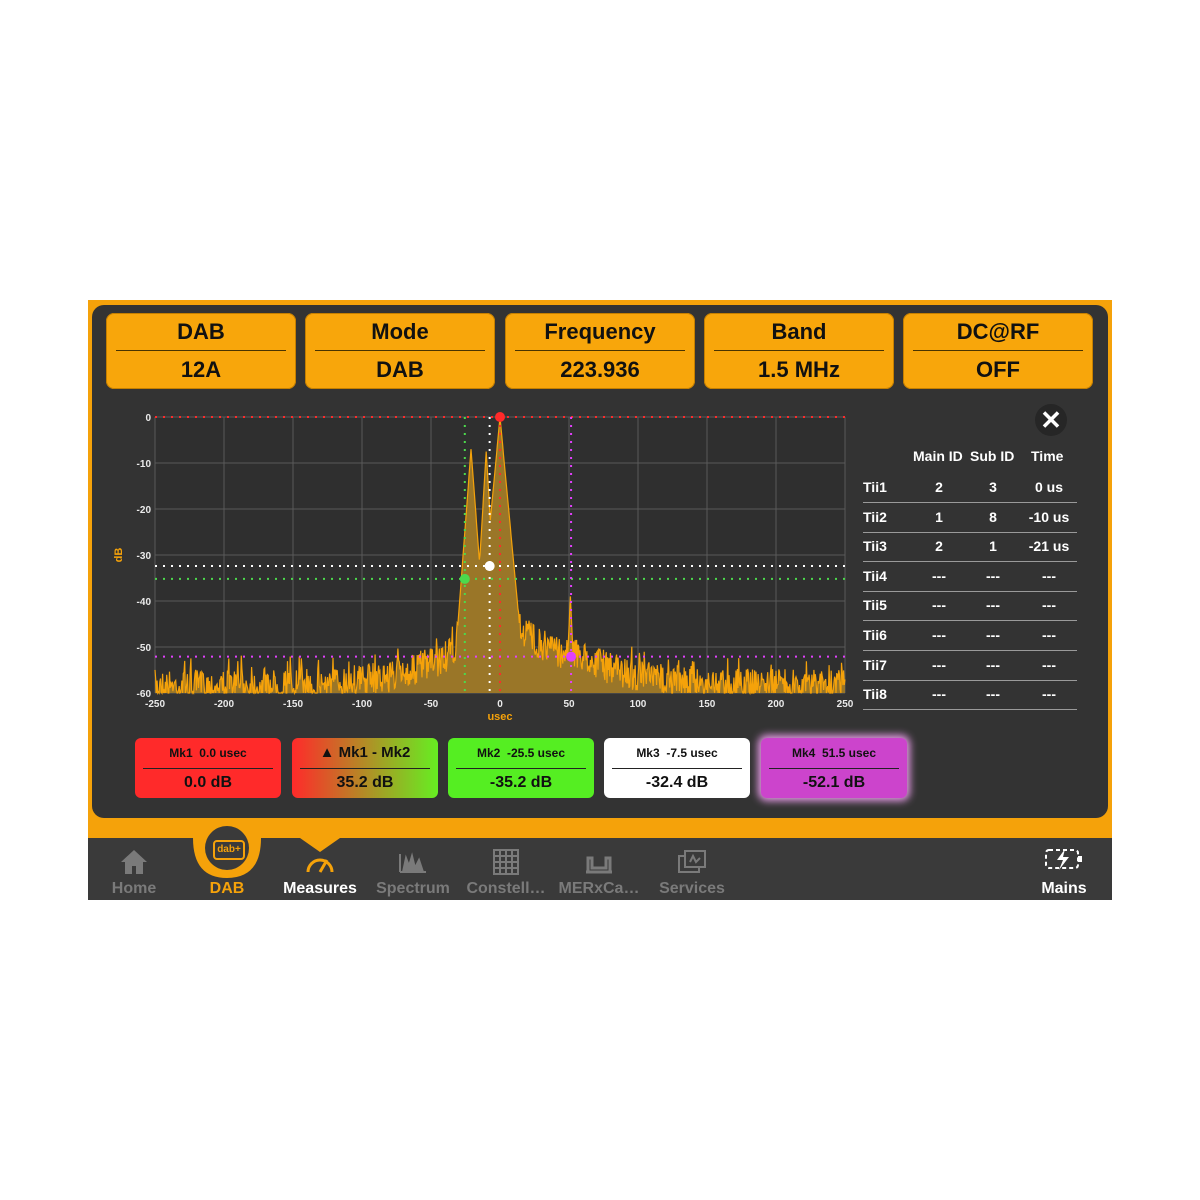 This screenshot has width=1200, height=1200. I want to click on nav-dab: dab+ DAB, so click(227, 869).